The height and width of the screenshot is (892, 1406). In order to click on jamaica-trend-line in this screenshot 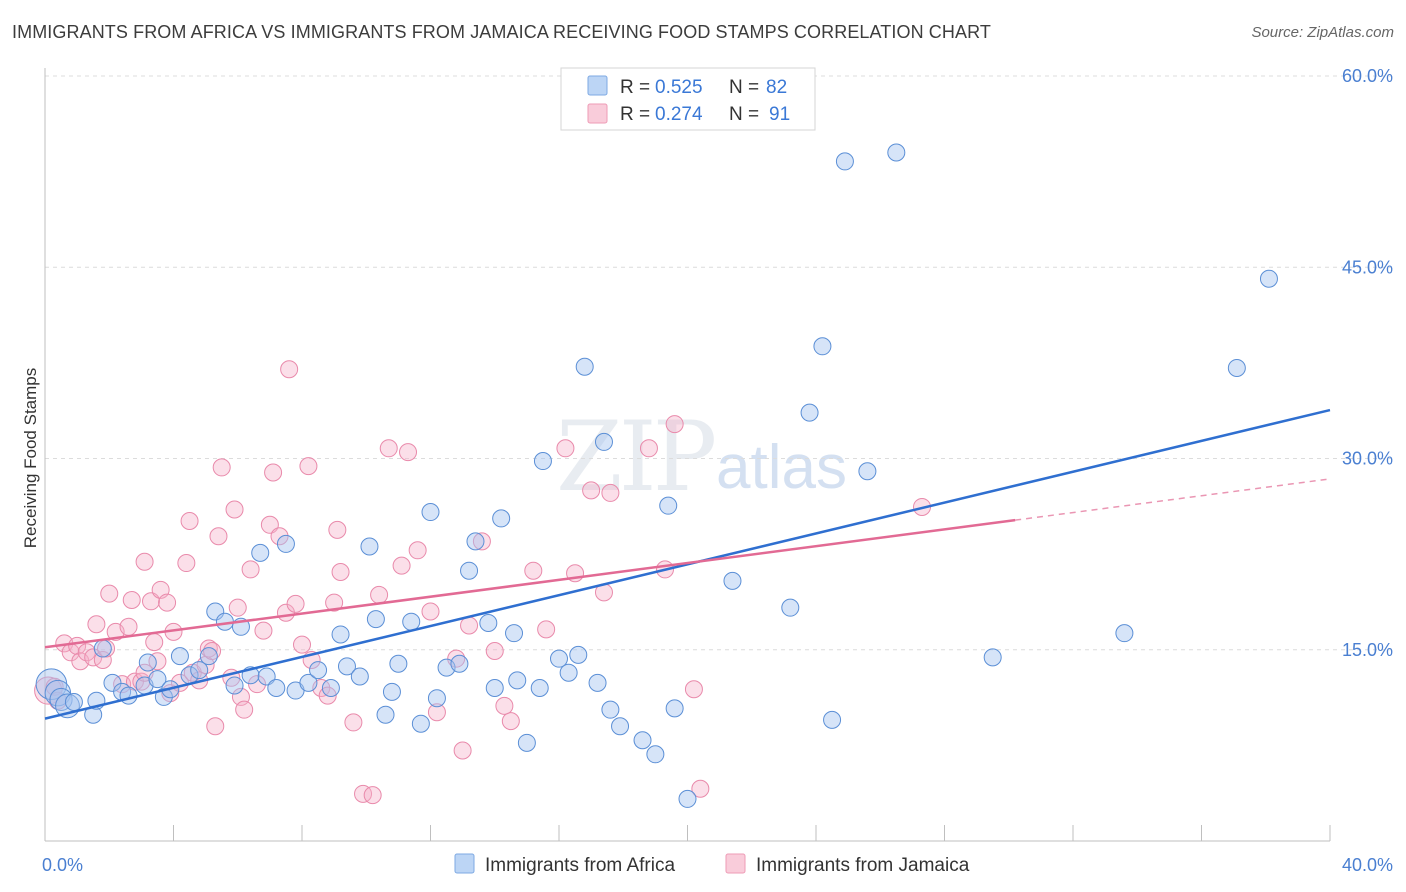, I will do `click(530, 583)`.